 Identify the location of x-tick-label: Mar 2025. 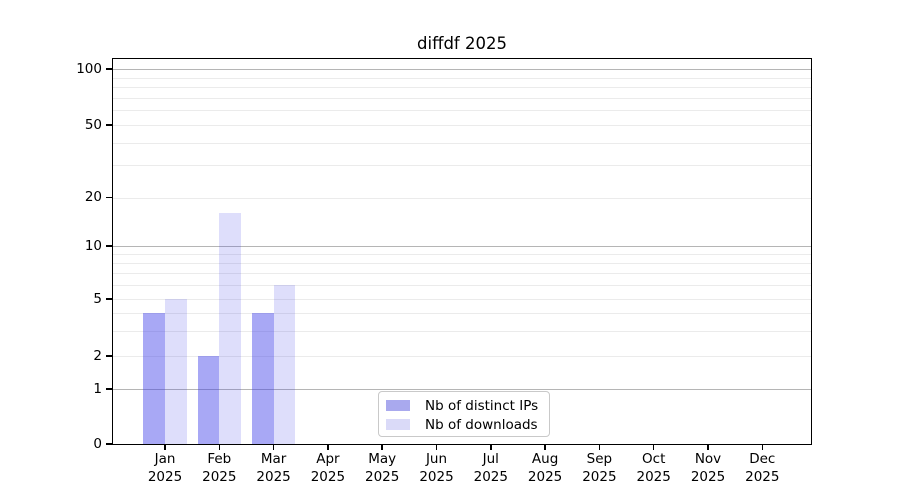
(274, 468).